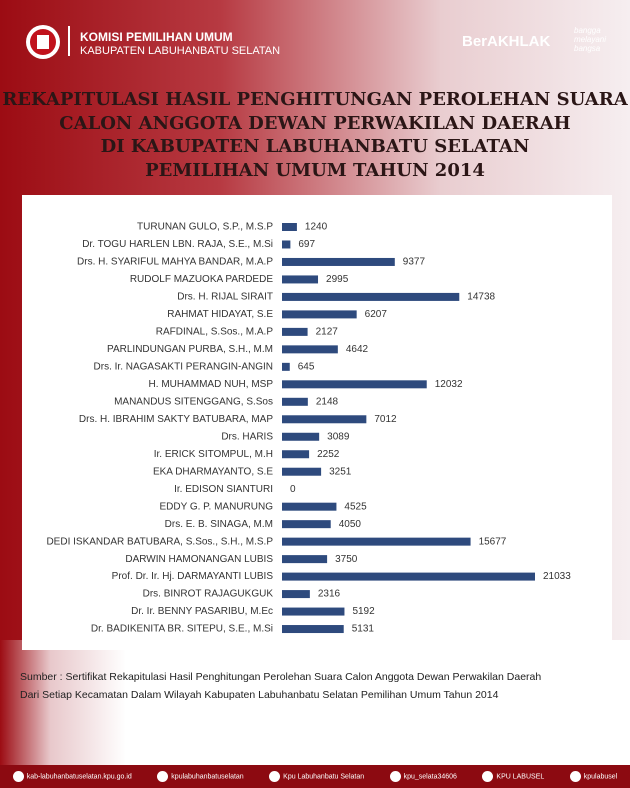 The image size is (630, 788). I want to click on value-label: 6207, so click(376, 314).